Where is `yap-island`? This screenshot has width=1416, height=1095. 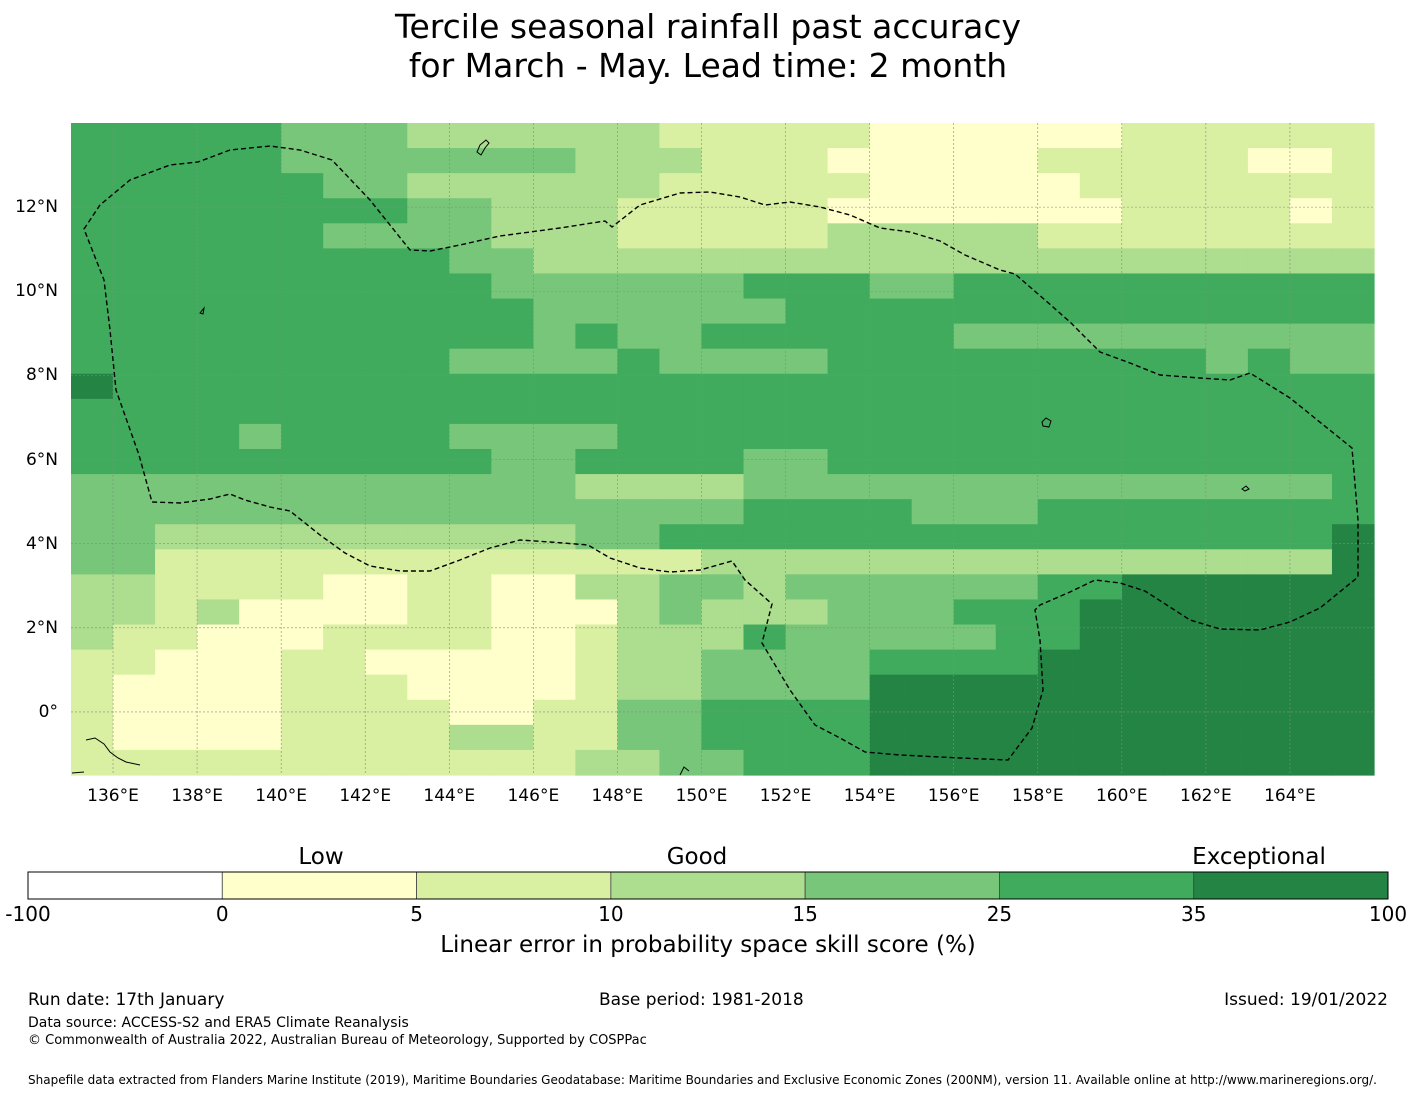
yap-island is located at coordinates (202, 310).